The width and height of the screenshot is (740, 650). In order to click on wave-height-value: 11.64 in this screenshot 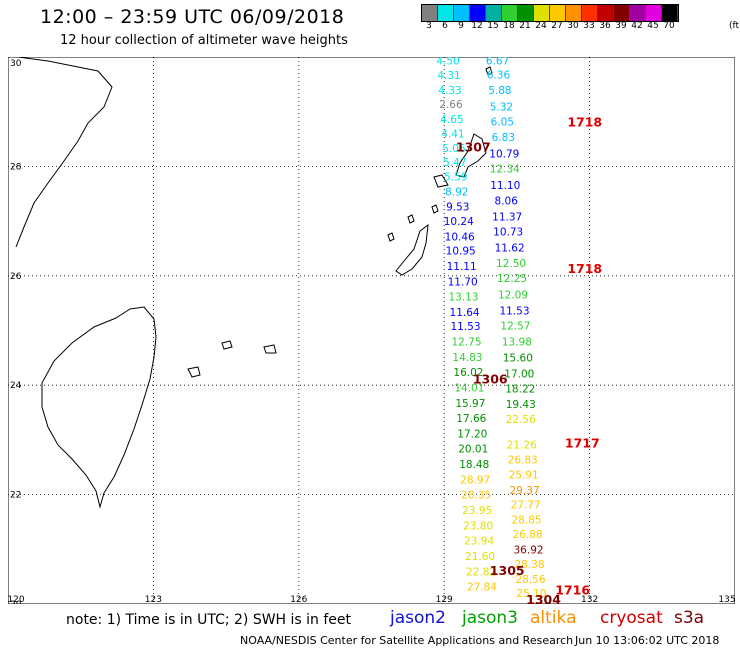, I will do `click(465, 313)`.